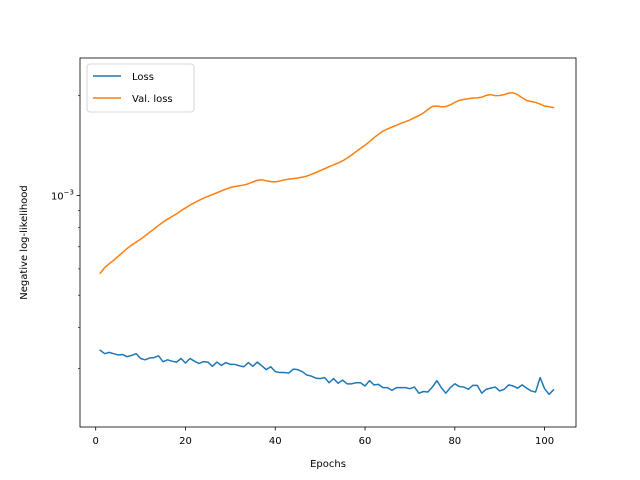  What do you see at coordinates (323, 437) in the screenshot?
I see `x-axis: 0 20 40 60 80 100` at bounding box center [323, 437].